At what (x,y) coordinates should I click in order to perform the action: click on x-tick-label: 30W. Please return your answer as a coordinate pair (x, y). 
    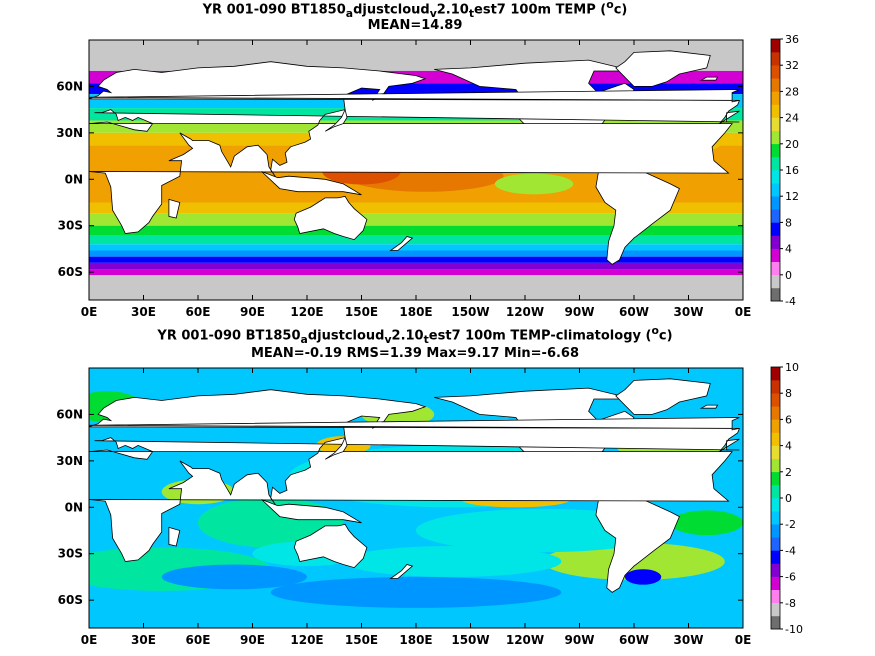
    Looking at the image, I should click on (689, 640).